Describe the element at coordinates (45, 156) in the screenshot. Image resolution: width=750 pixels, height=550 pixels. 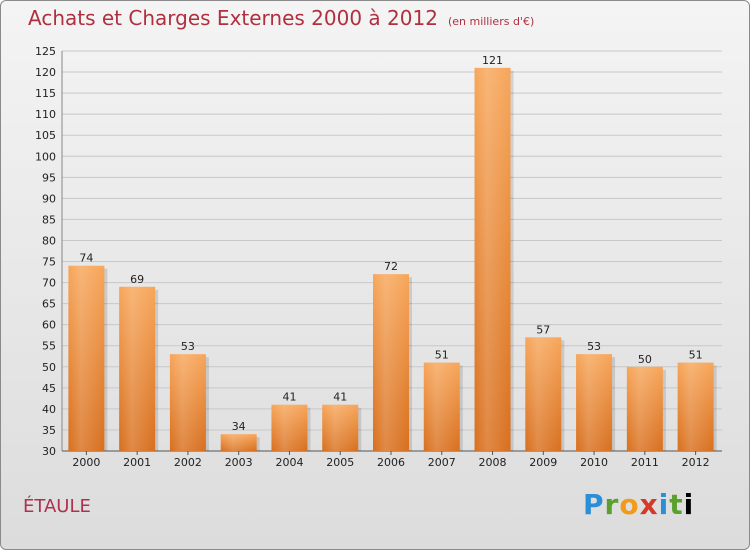
I see `y-tick-label: 100` at that location.